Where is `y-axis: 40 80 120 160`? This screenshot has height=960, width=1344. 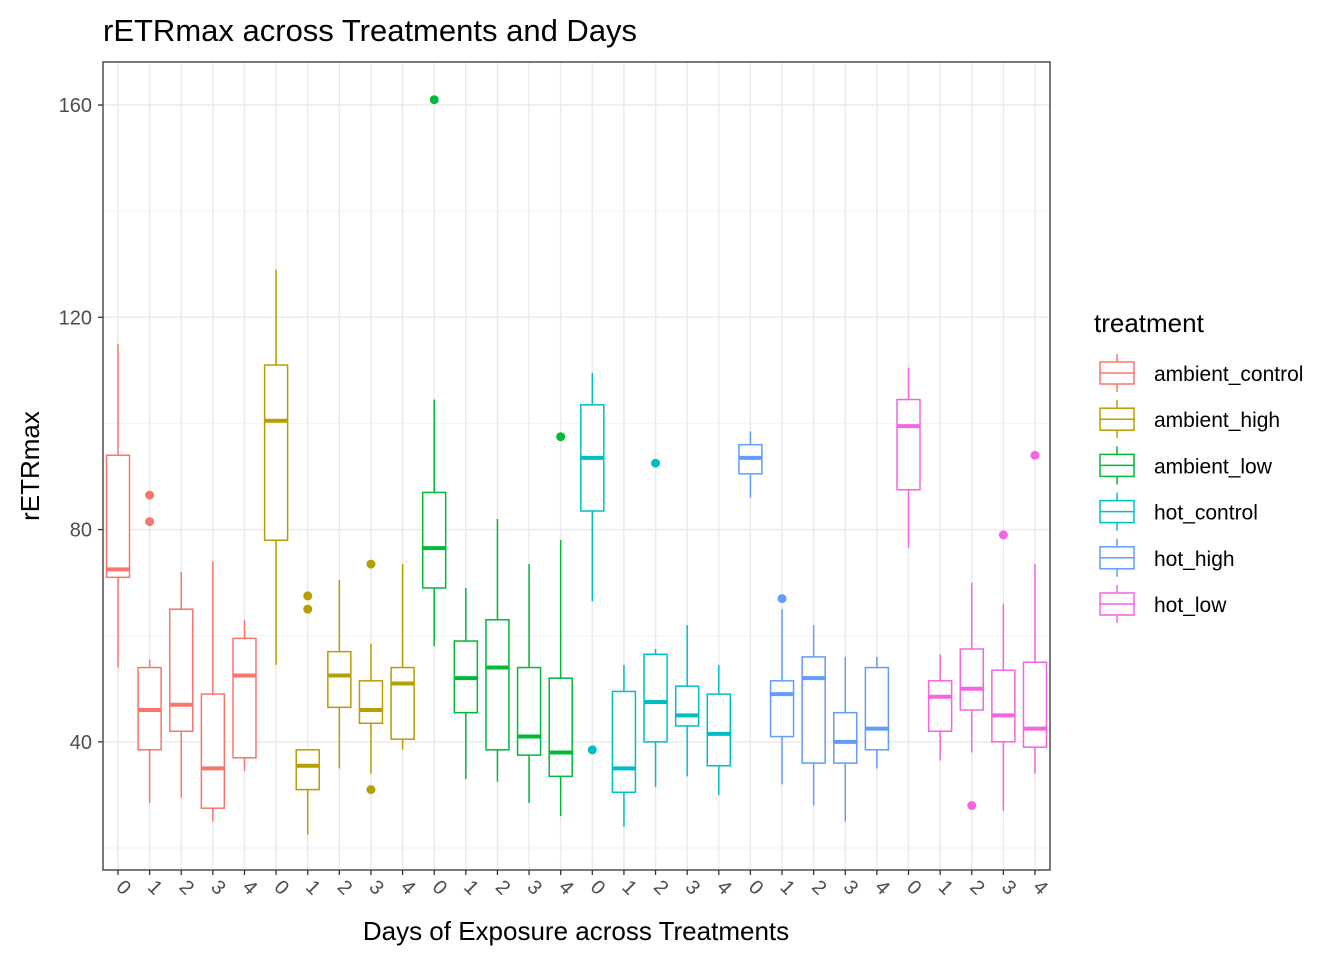
y-axis: 40 80 120 160 is located at coordinates (81, 424).